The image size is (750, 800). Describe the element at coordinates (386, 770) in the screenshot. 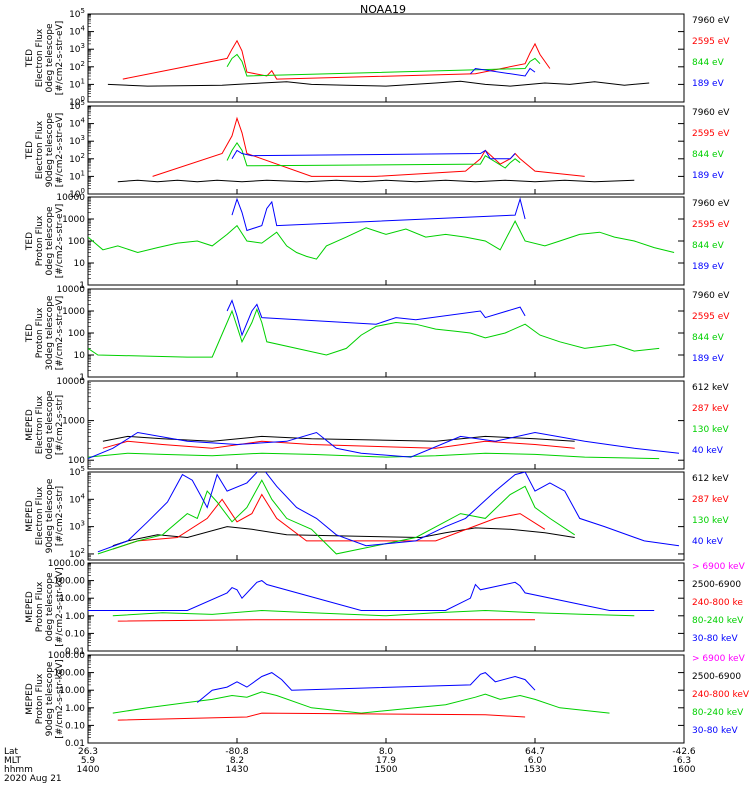

I see `x-column-value: 1500` at that location.